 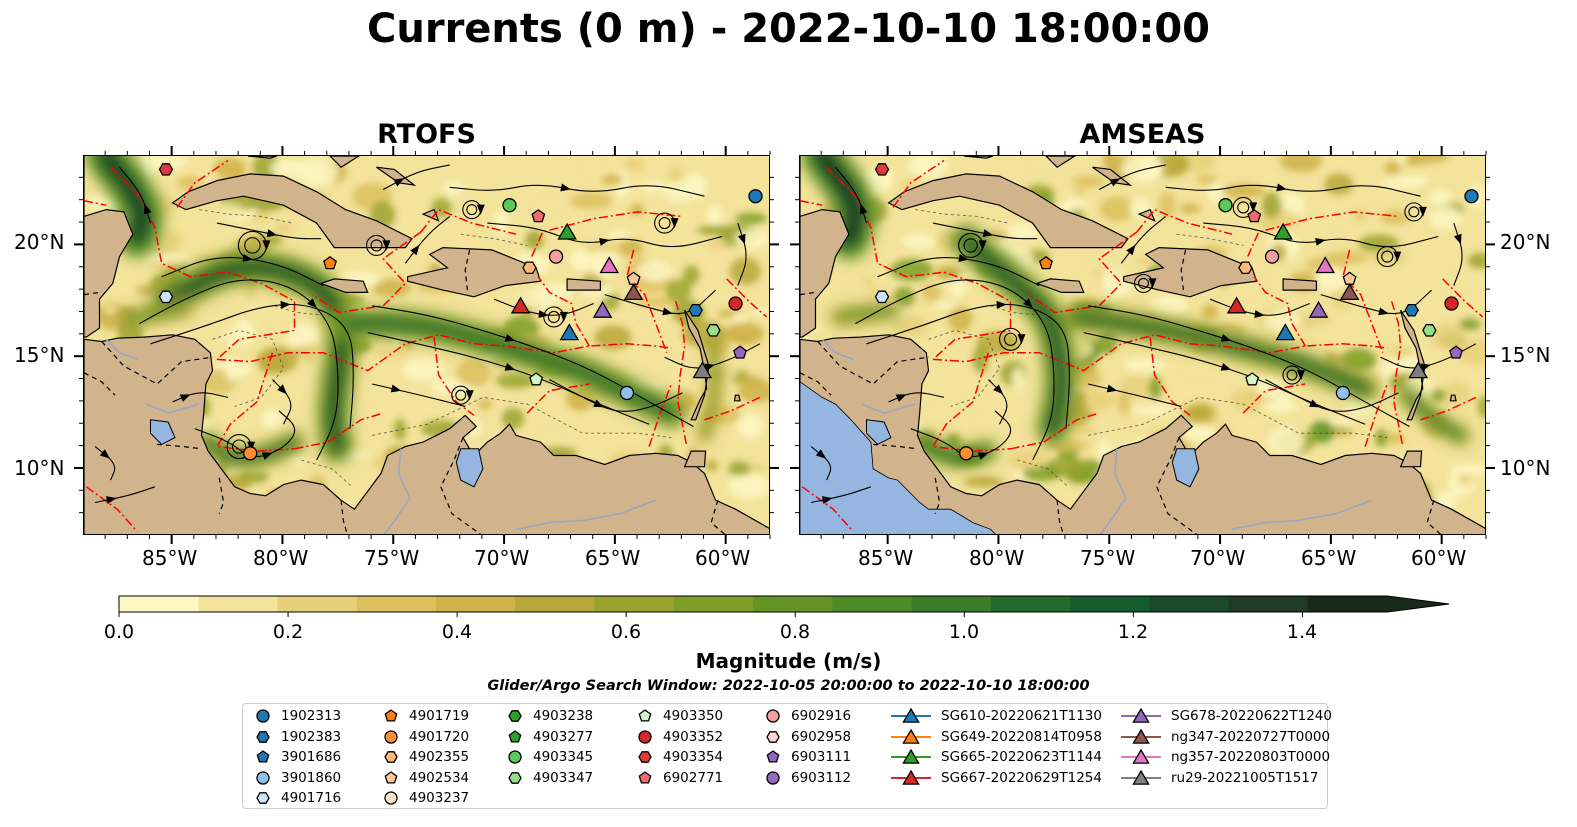 I want to click on legend-item: SG610-20220621T1130, so click(x=995, y=716).